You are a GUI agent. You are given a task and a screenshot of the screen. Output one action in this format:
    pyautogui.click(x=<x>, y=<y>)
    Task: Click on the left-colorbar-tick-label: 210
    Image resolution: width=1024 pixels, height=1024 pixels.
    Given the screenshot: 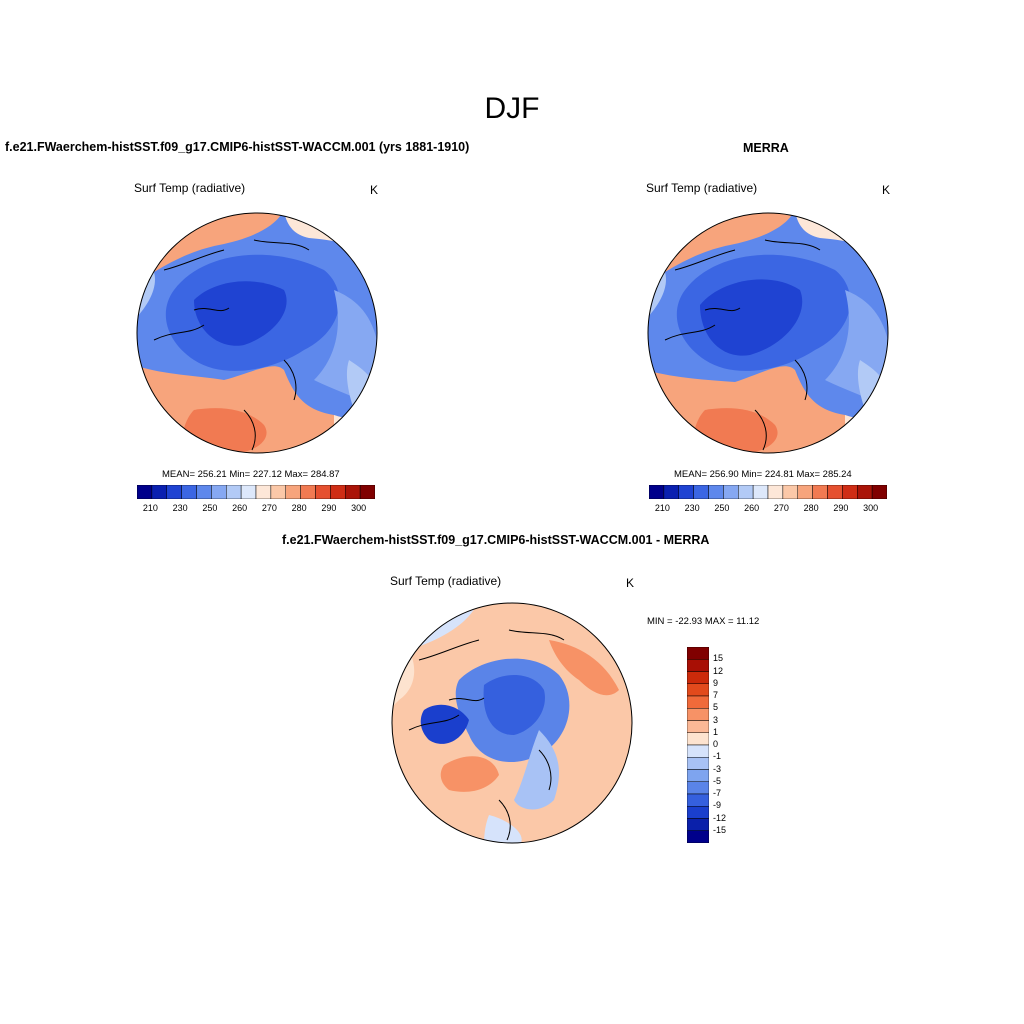 What is the action you would take?
    pyautogui.click(x=150, y=508)
    